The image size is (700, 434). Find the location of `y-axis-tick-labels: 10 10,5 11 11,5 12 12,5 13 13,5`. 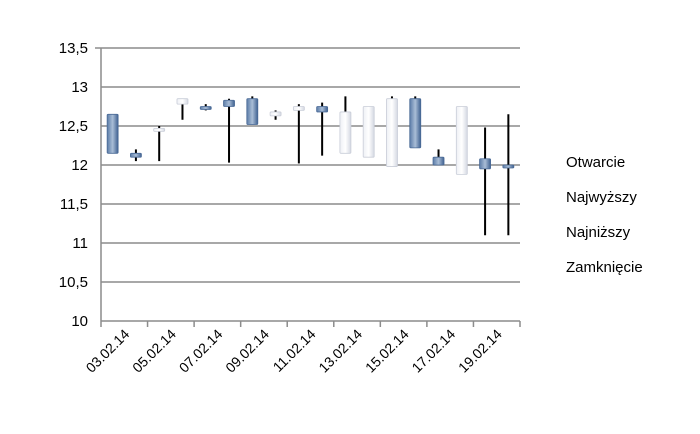

y-axis-tick-labels: 10 10,5 11 11,5 12 12,5 13 13,5 is located at coordinates (73, 185).